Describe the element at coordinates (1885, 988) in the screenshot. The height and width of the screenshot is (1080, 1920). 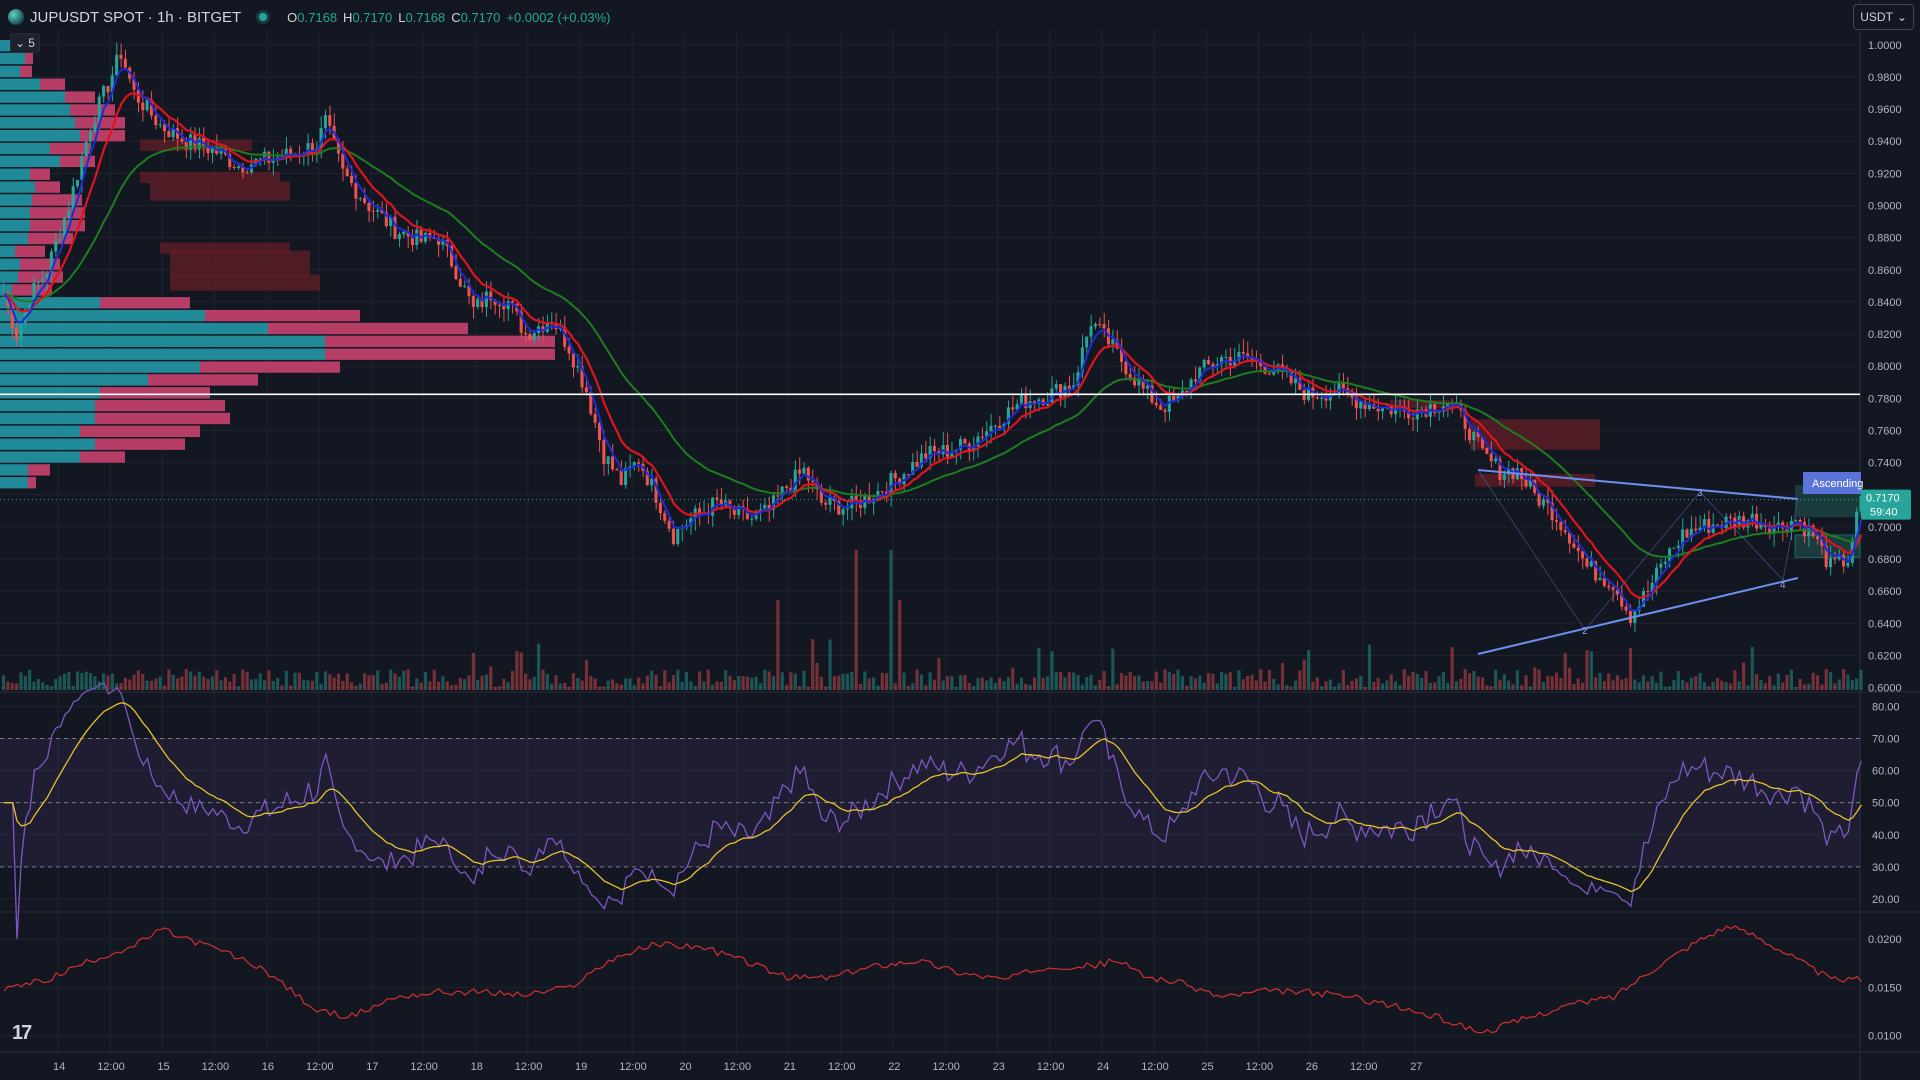
I see `indicator-axis-label: 0.0150` at that location.